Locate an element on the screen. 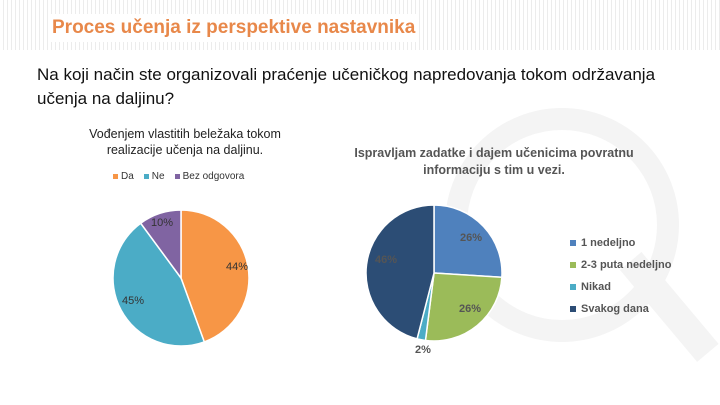  chart1-data-label-1: 45% is located at coordinates (133, 301).